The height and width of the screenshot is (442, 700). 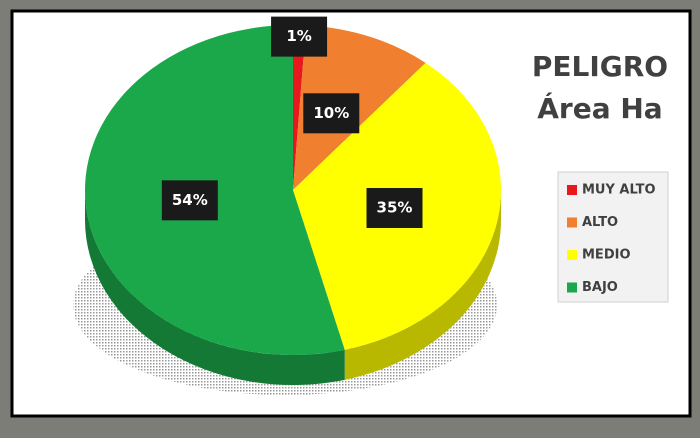 I want to click on legend-label: MEDIO, so click(x=606, y=255).